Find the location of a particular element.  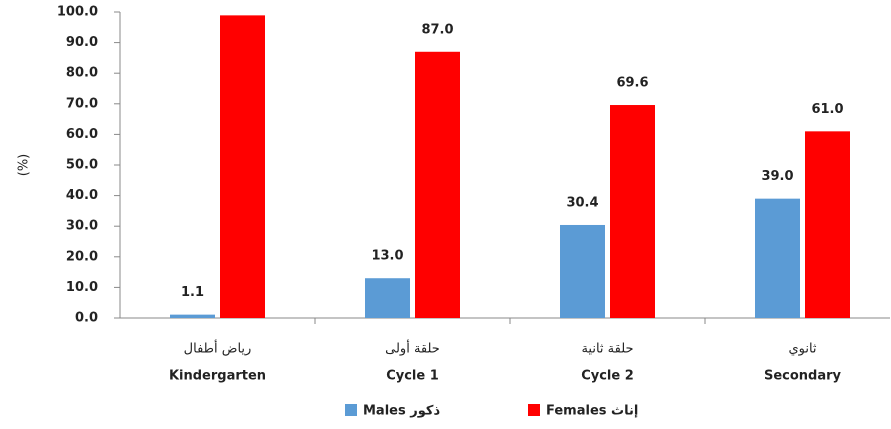

y-tick-label: 80.0 is located at coordinates (82, 73).